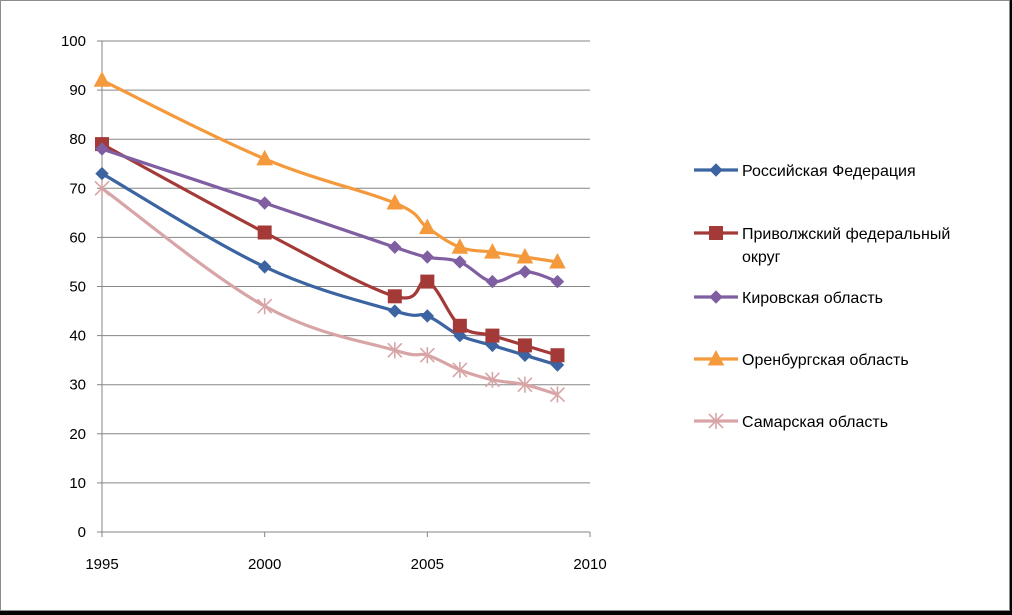  What do you see at coordinates (825, 360) in the screenshot?
I see `legend-label: Оренбургская область` at bounding box center [825, 360].